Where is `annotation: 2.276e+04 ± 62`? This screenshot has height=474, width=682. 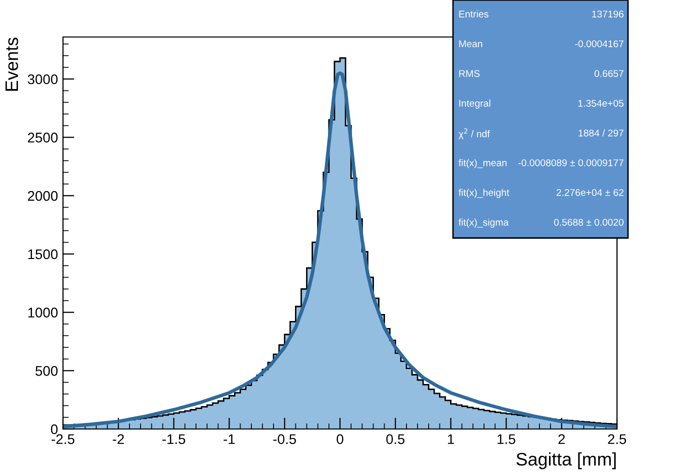
annotation: 2.276e+04 ± 62 is located at coordinates (590, 192).